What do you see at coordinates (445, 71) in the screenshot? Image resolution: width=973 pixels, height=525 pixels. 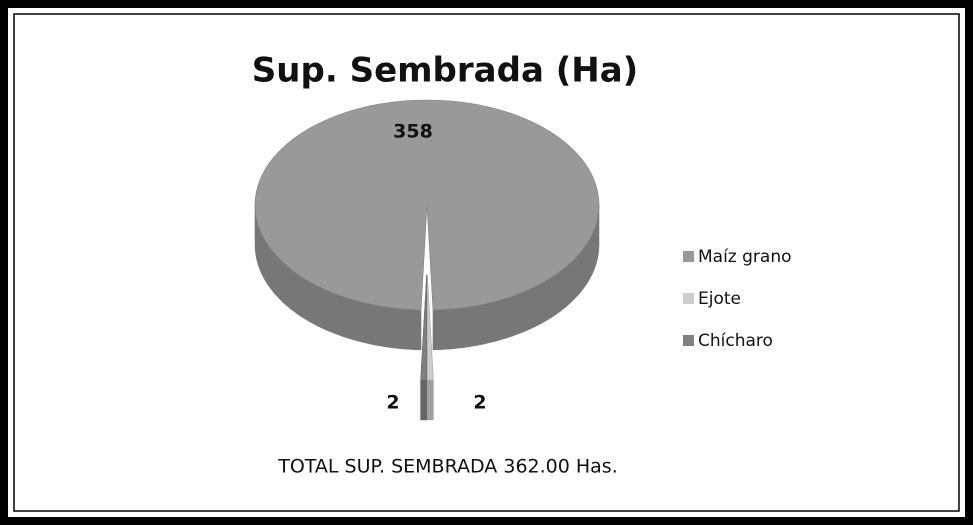 I see `chart-title: Sup. Sembrada (Ha)` at bounding box center [445, 71].